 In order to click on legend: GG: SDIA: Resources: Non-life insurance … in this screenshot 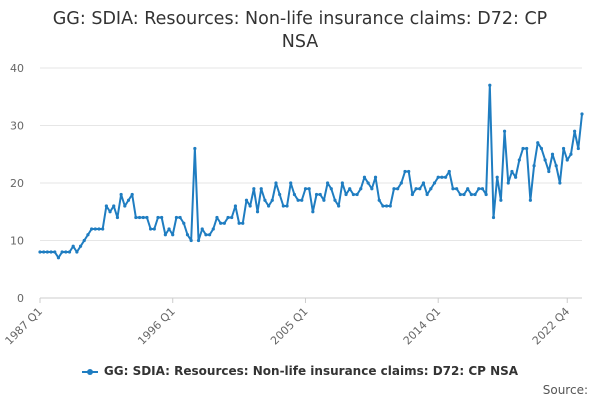, I will do `click(300, 371)`.